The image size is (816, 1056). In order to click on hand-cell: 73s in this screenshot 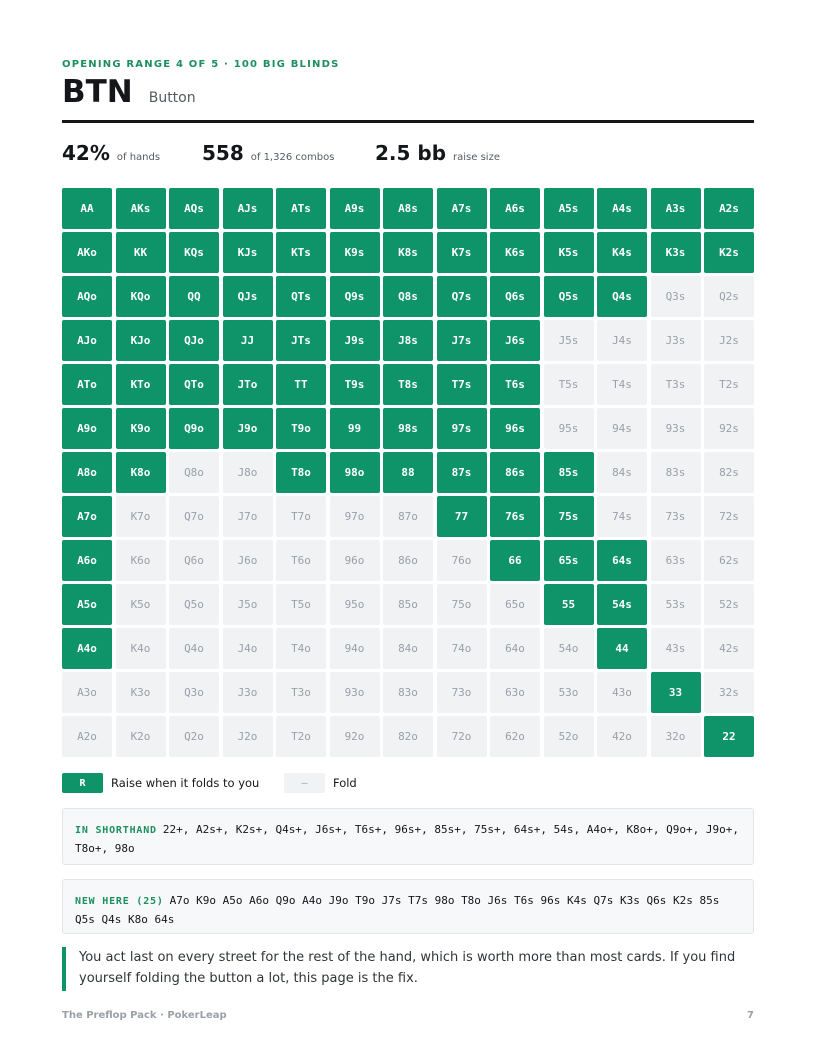, I will do `click(675, 516)`.